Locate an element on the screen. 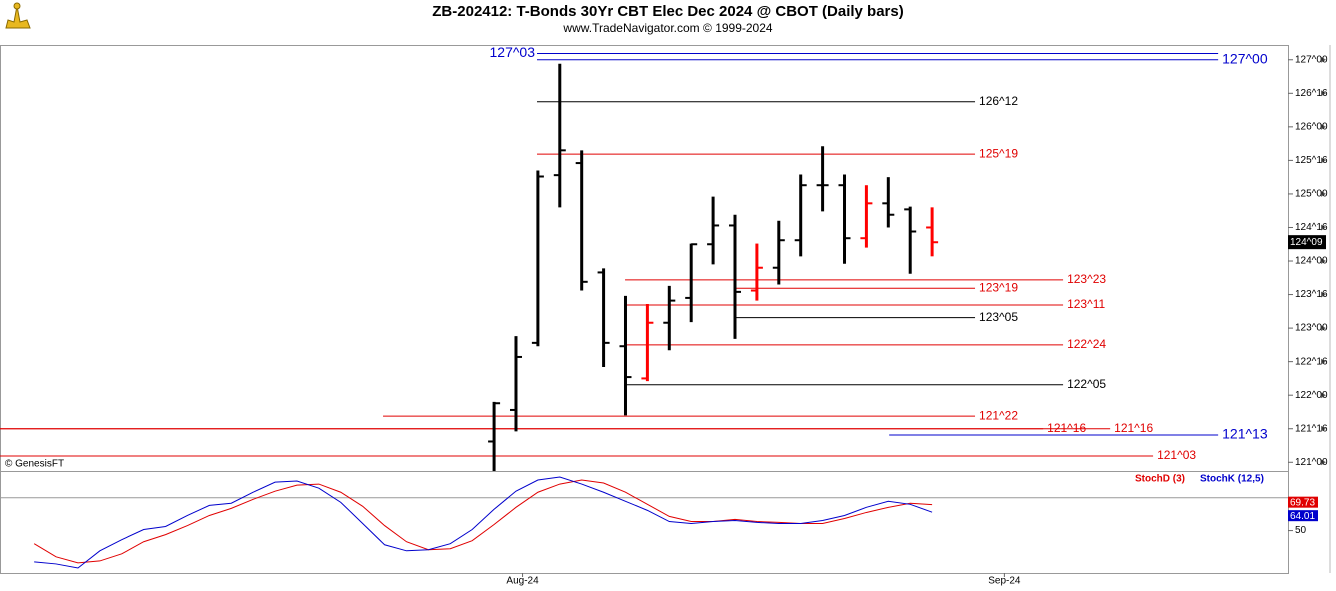 The height and width of the screenshot is (591, 1336). level-label: 122^05 is located at coordinates (1086, 384).